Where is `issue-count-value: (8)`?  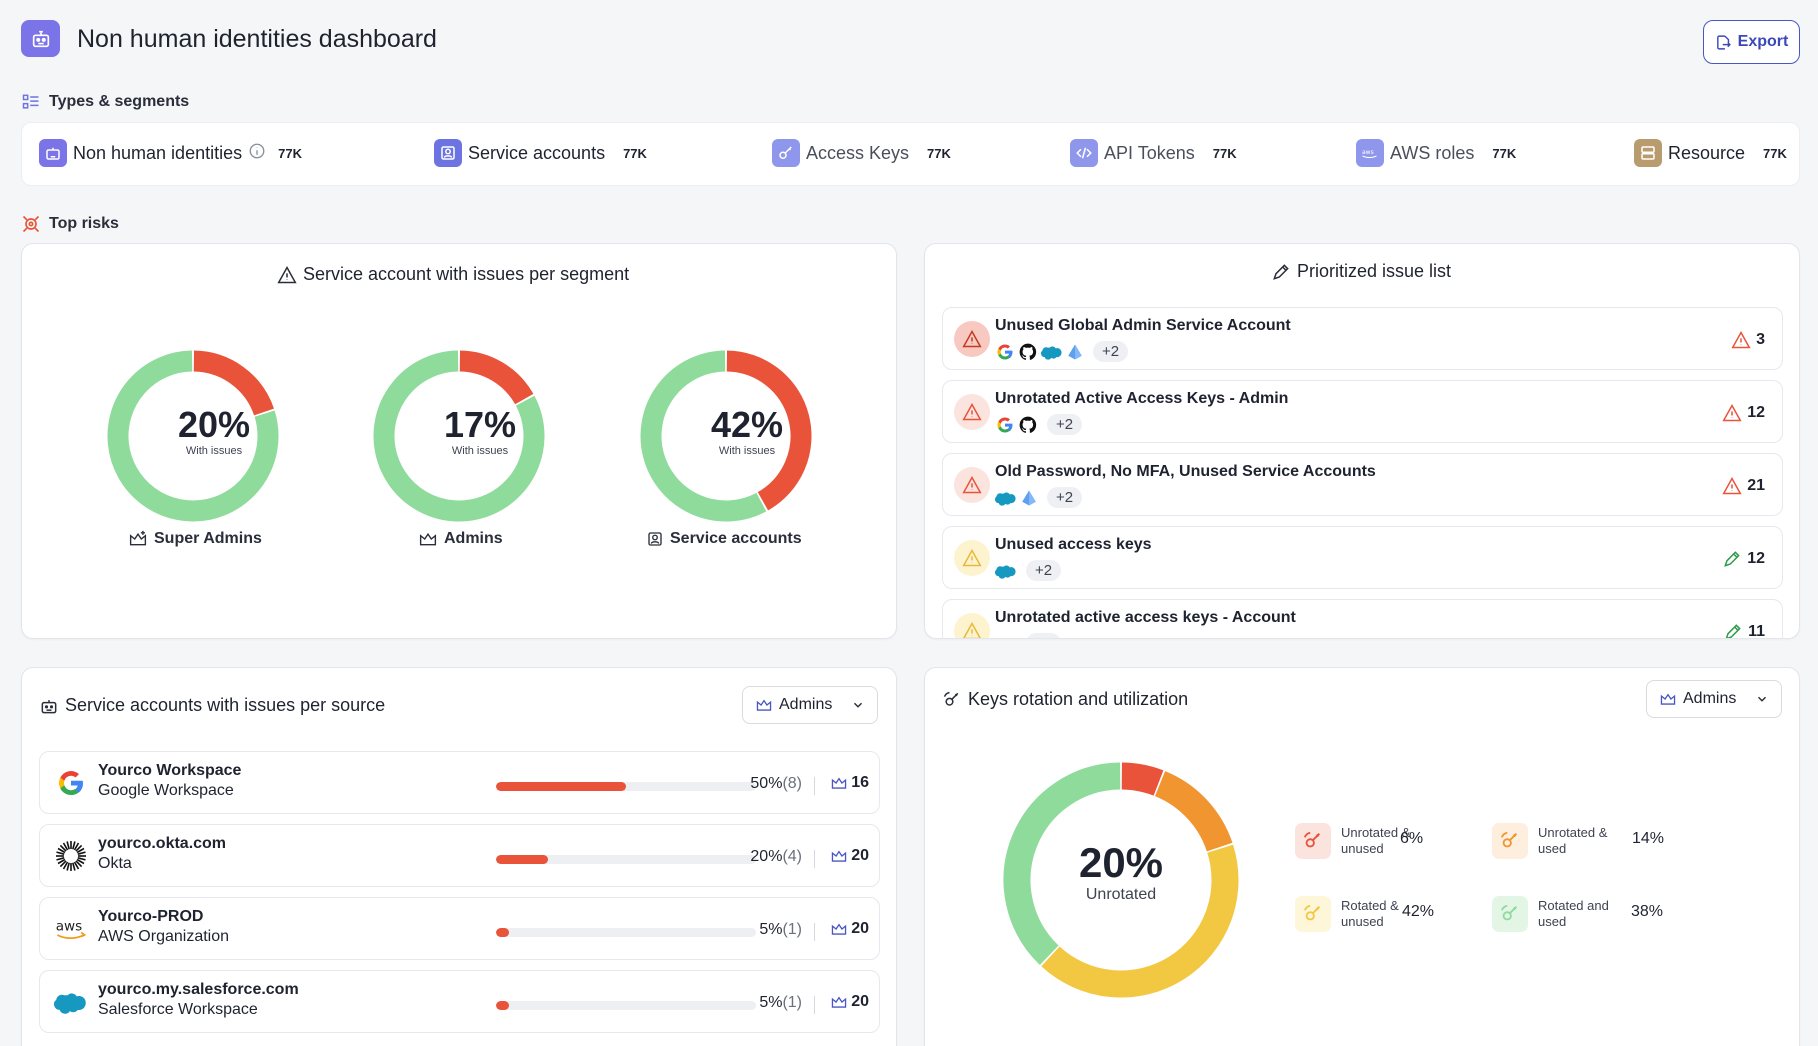
issue-count-value: (8) is located at coordinates (792, 783).